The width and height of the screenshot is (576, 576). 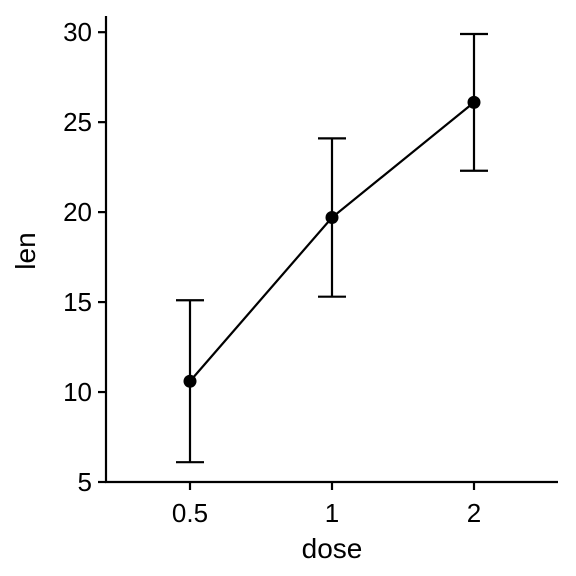 I want to click on y-axis-title: len, so click(x=25, y=250).